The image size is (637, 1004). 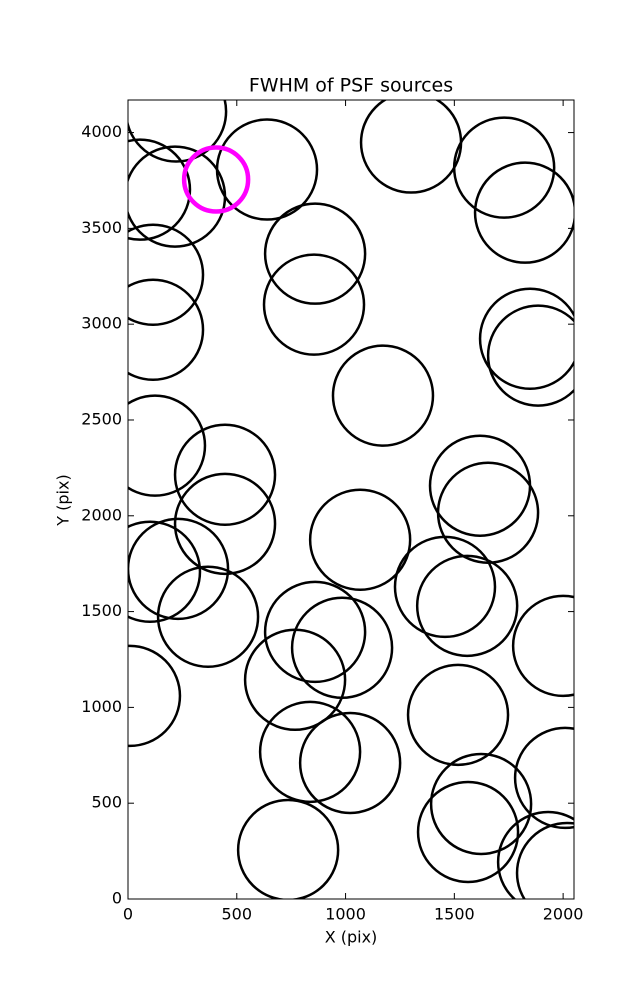 What do you see at coordinates (128, 914) in the screenshot?
I see `x-tick-label: 0` at bounding box center [128, 914].